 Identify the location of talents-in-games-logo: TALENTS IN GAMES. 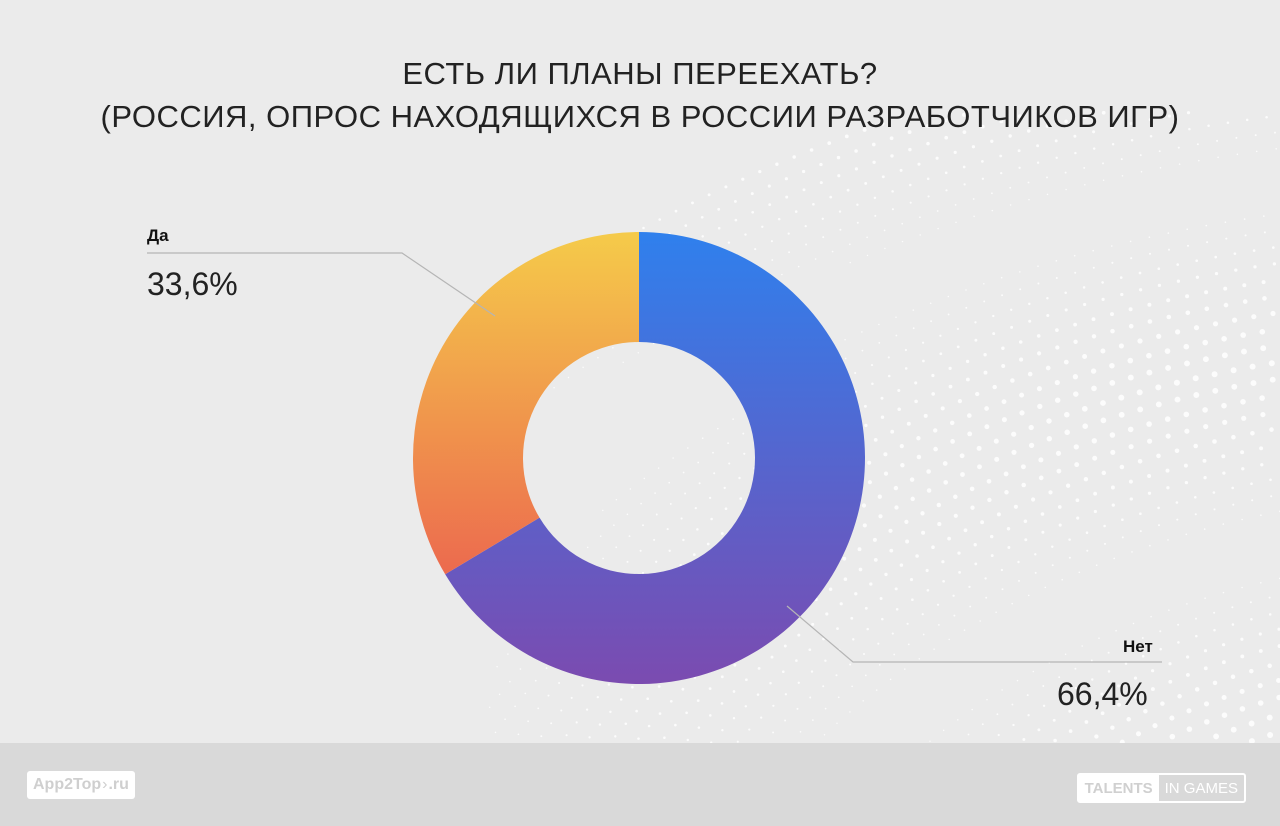
(1161, 788).